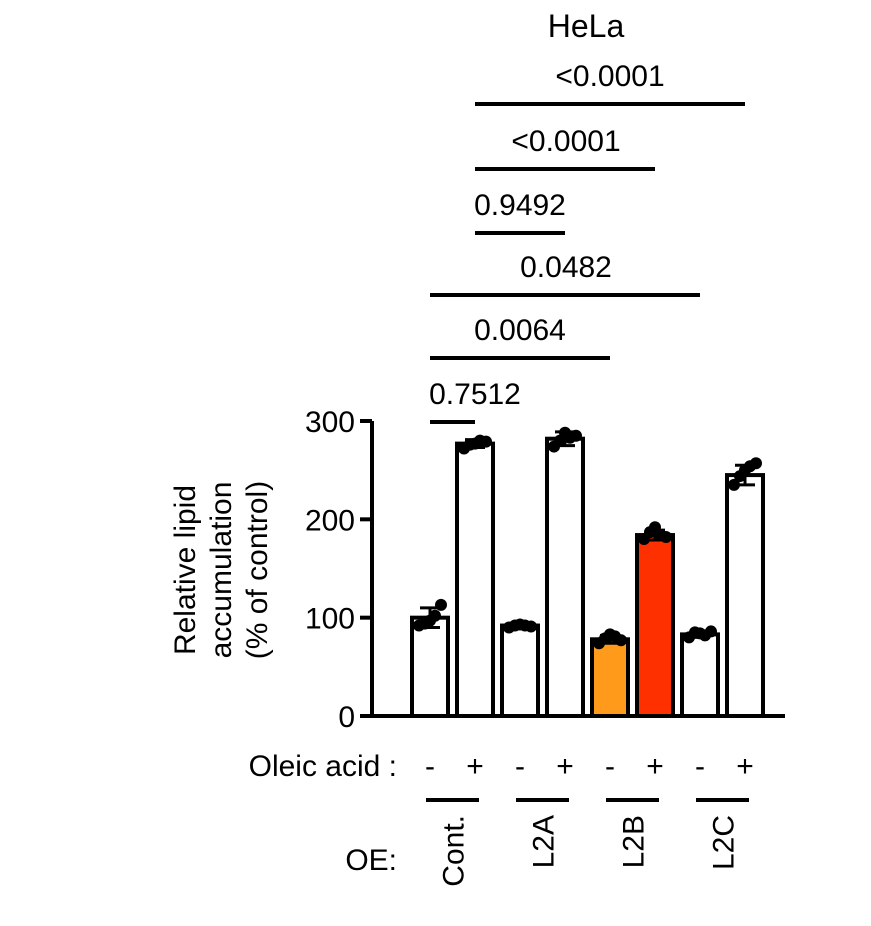 The width and height of the screenshot is (871, 926). I want to click on oleic-acid-row-label: Oleic acid :, so click(323, 766).